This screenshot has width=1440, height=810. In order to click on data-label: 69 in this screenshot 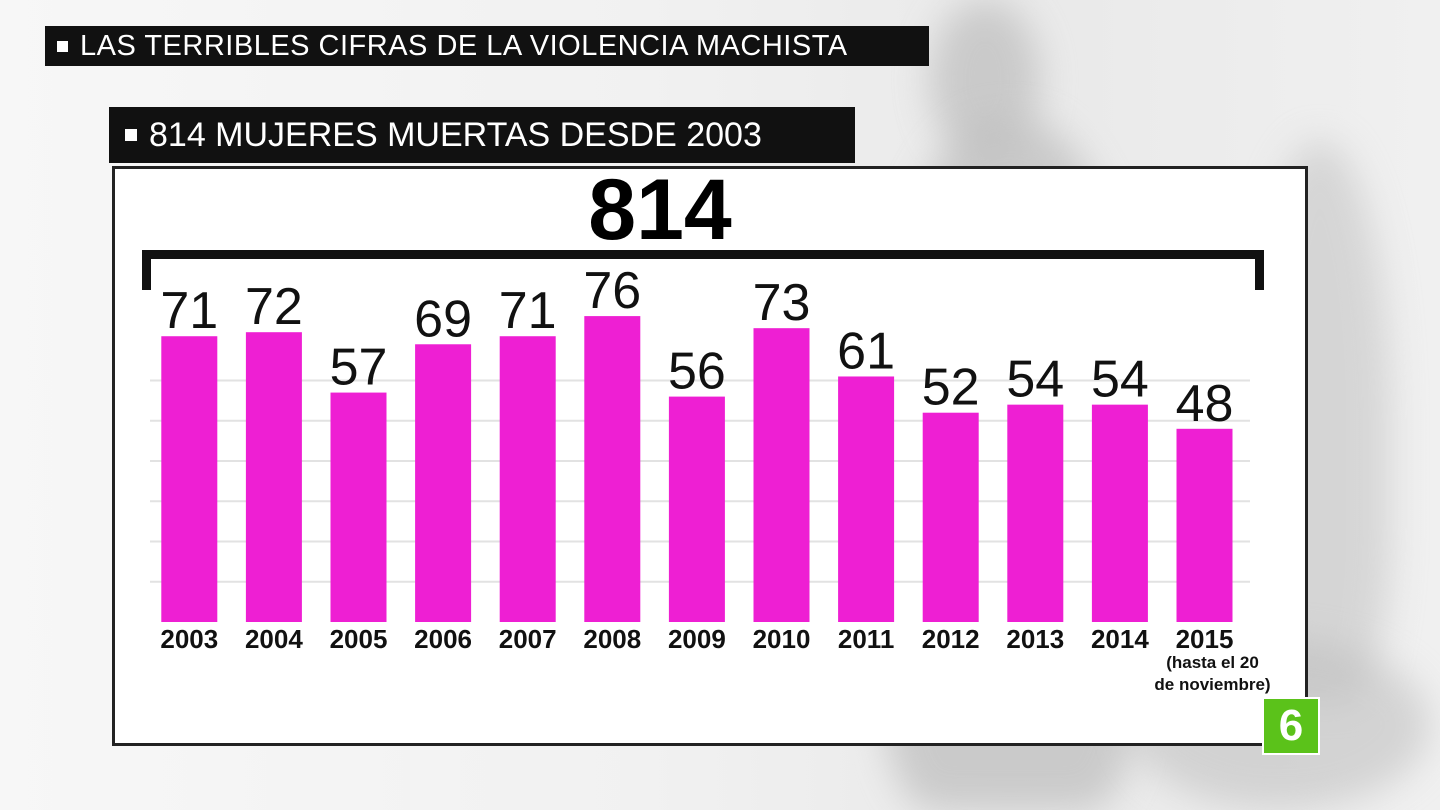, I will do `click(443, 319)`.